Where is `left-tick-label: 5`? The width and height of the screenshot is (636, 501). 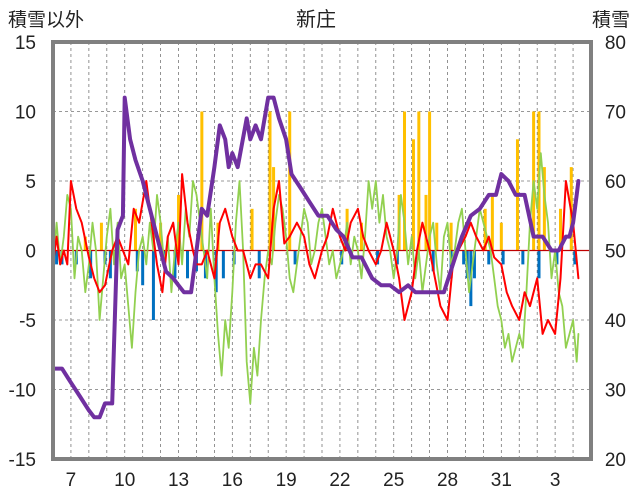
left-tick-label: 5 is located at coordinates (30, 182).